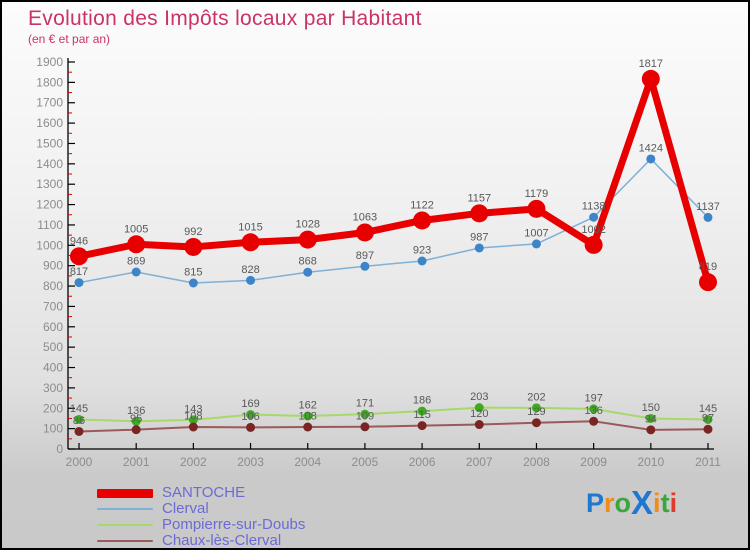  What do you see at coordinates (136, 419) in the screenshot?
I see `value-label: 95` at bounding box center [136, 419].